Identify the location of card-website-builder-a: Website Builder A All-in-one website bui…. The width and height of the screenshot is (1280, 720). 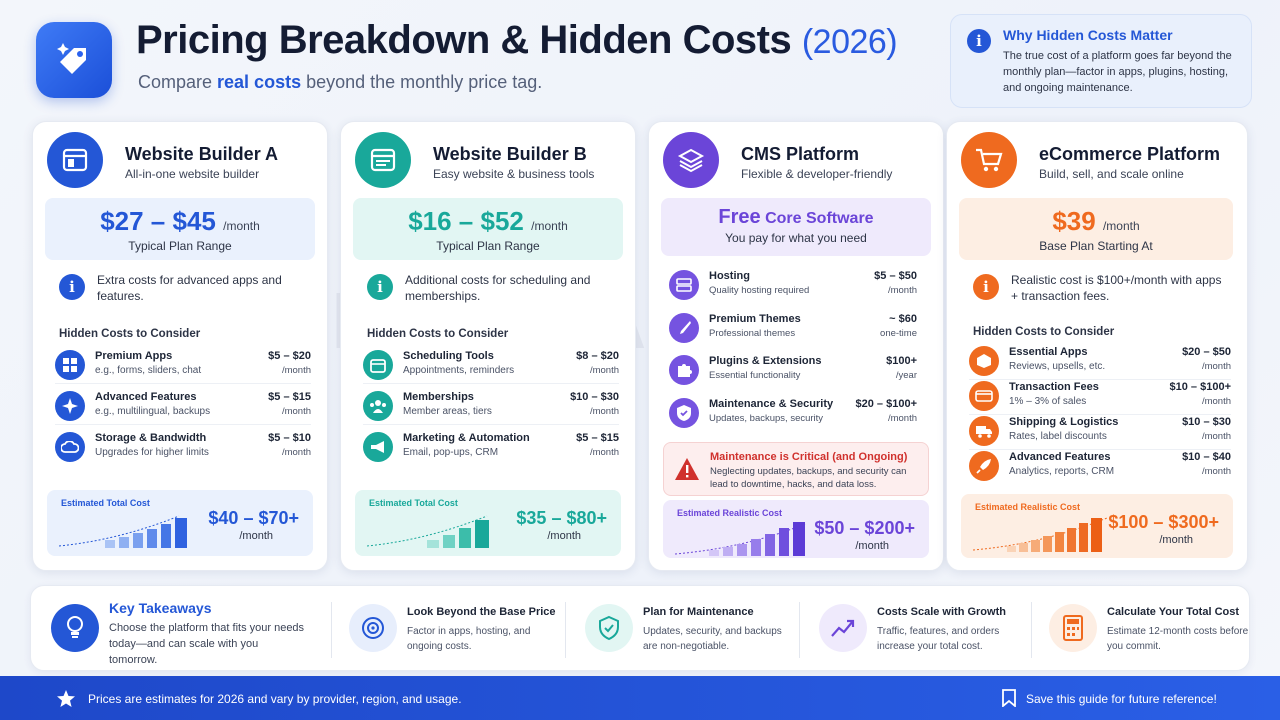
(180, 346).